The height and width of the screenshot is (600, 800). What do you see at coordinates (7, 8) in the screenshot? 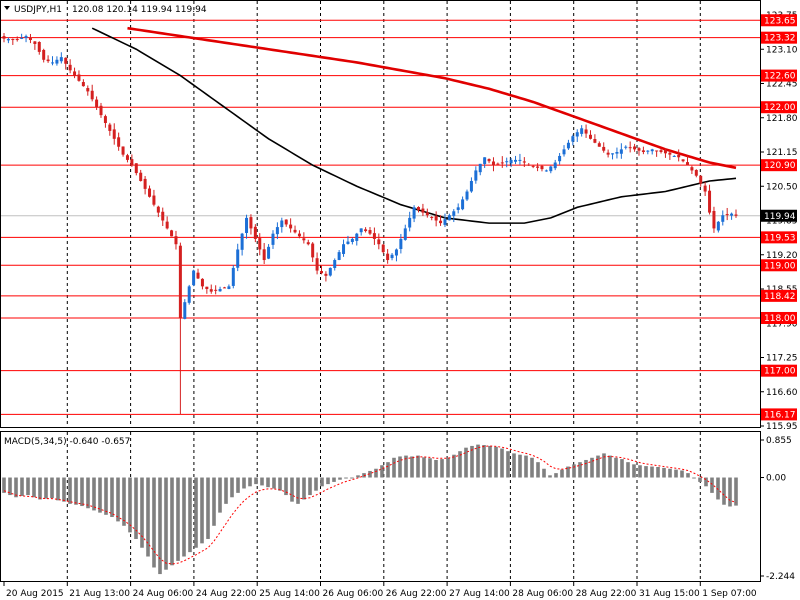
I see `dropdown-triangle-icon` at bounding box center [7, 8].